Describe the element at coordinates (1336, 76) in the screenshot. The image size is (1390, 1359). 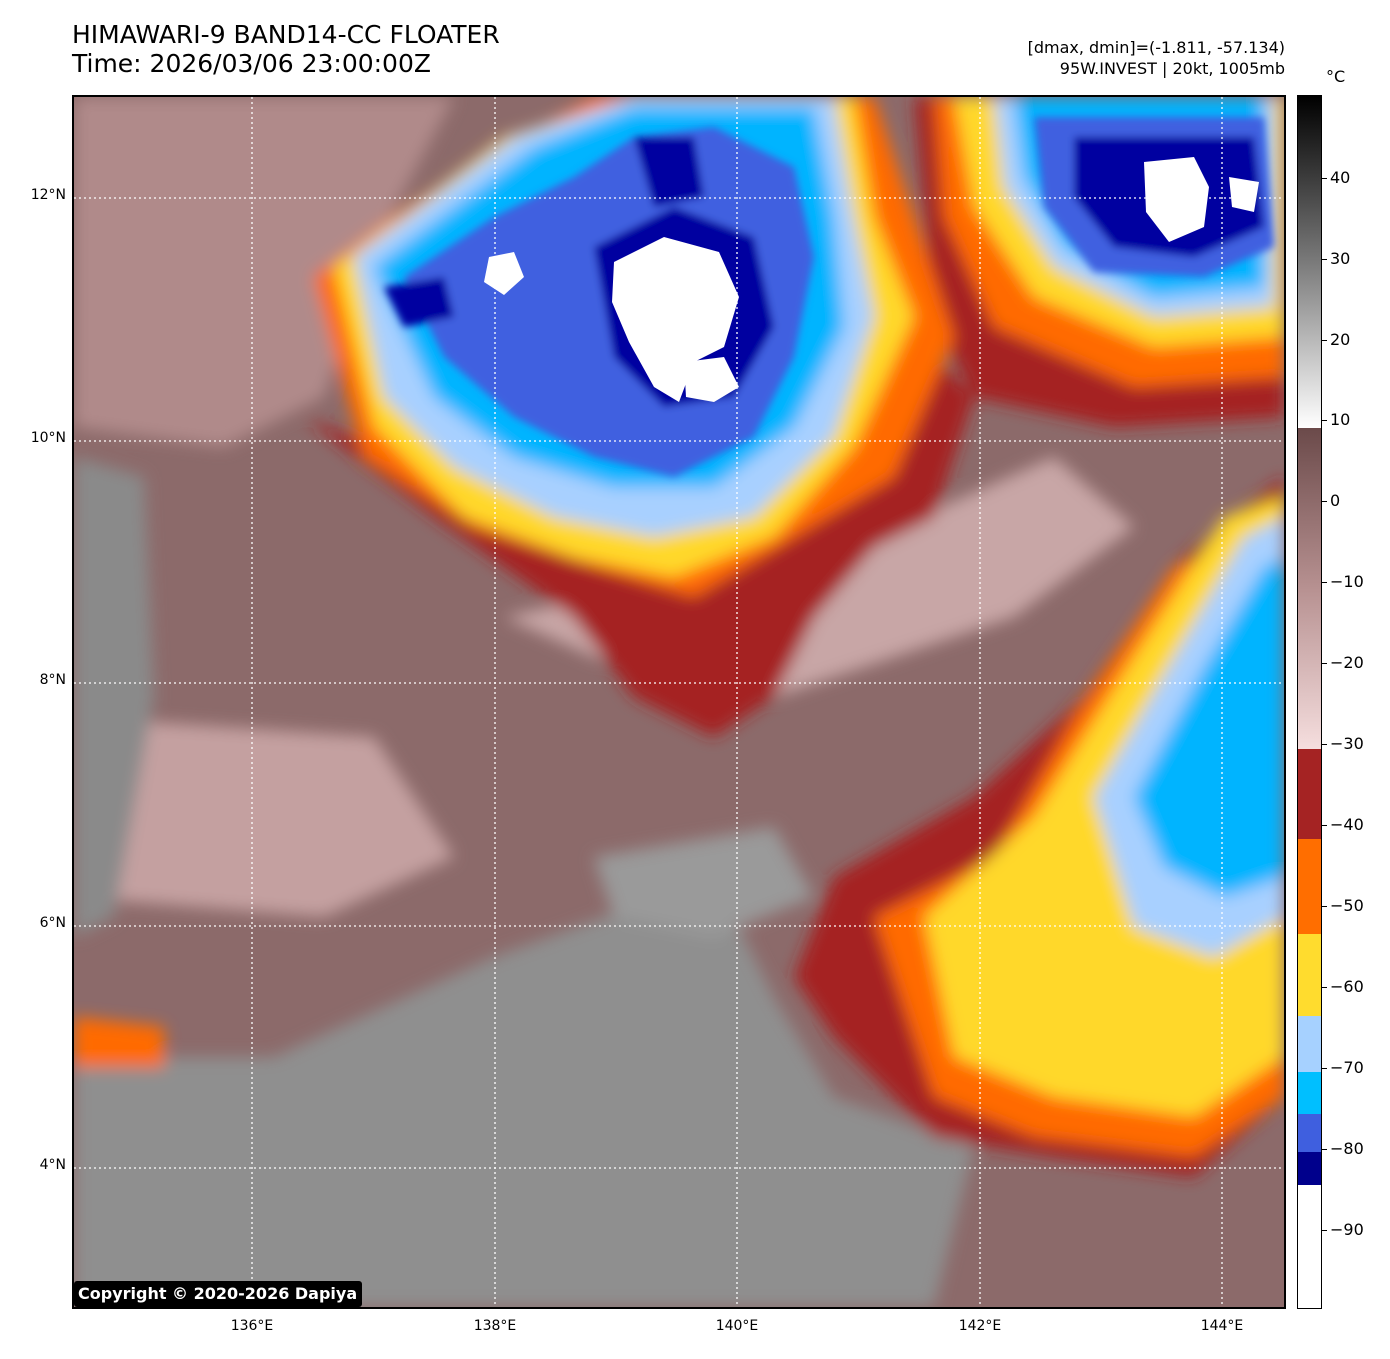
I see `colorbar-unit: °C` at that location.